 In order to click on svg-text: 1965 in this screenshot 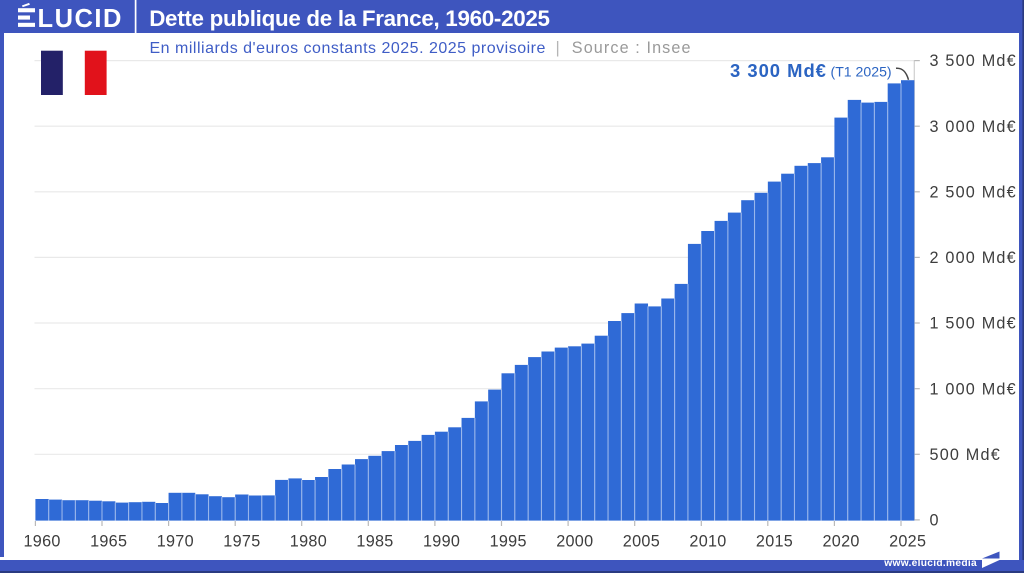, I will do `click(108, 541)`.